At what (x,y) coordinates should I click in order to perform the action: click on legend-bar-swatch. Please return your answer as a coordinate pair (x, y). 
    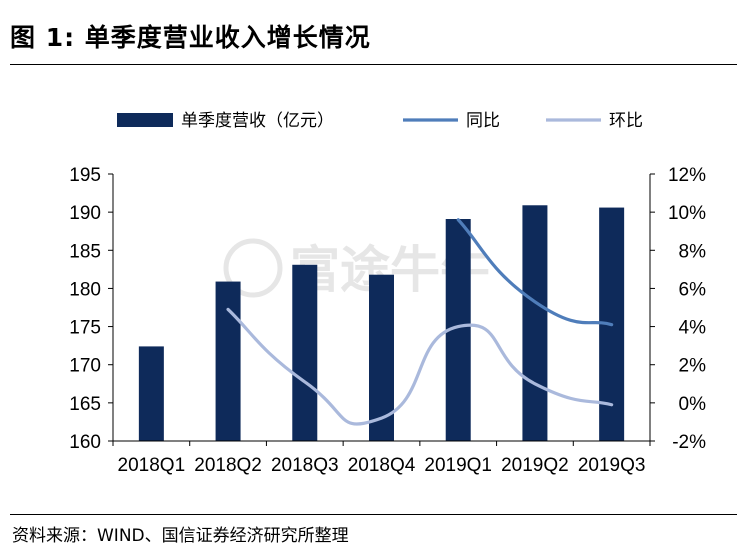
    Looking at the image, I should click on (145, 120).